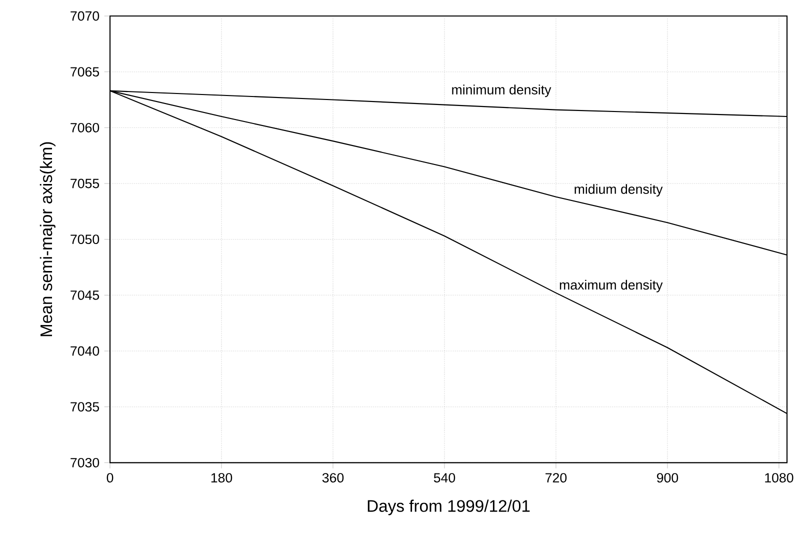  I want to click on y-tick-label: 7055, so click(85, 183).